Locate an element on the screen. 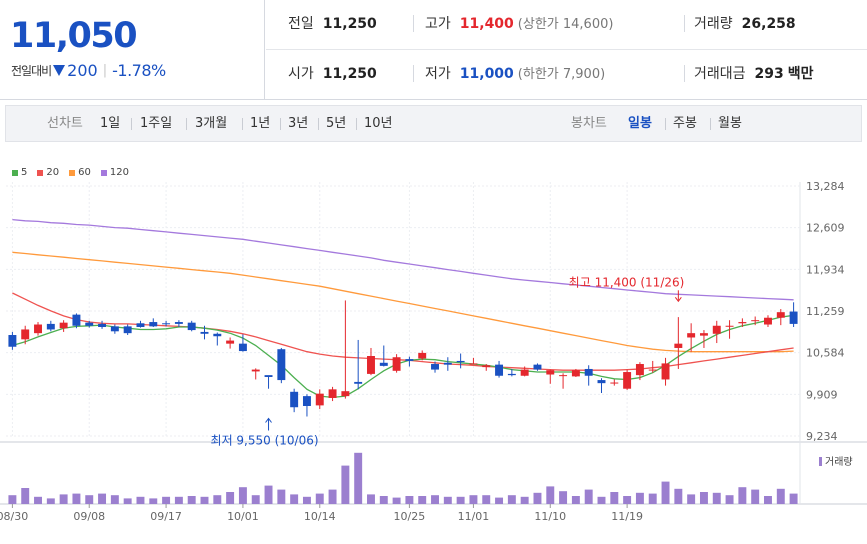  period-5y-button: 5년 is located at coordinates (336, 123).